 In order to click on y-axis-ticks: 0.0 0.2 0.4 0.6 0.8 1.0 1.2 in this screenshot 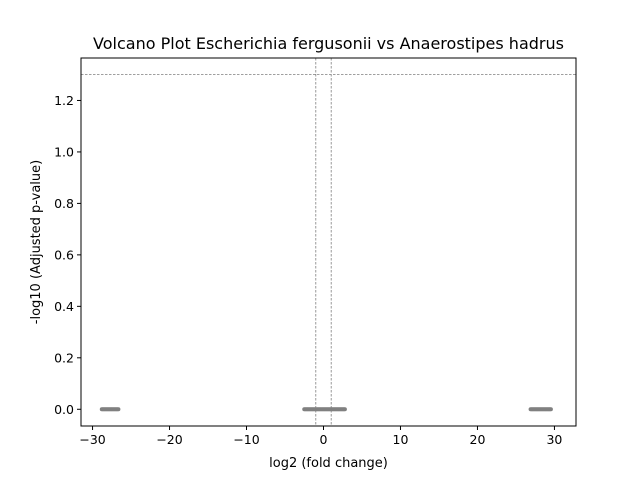, I will do `click(67, 255)`.